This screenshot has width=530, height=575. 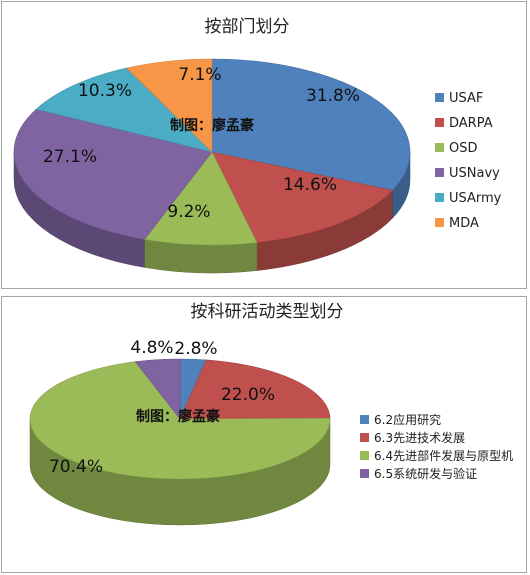 What do you see at coordinates (105, 91) in the screenshot?
I see `data-label: 10.3%` at bounding box center [105, 91].